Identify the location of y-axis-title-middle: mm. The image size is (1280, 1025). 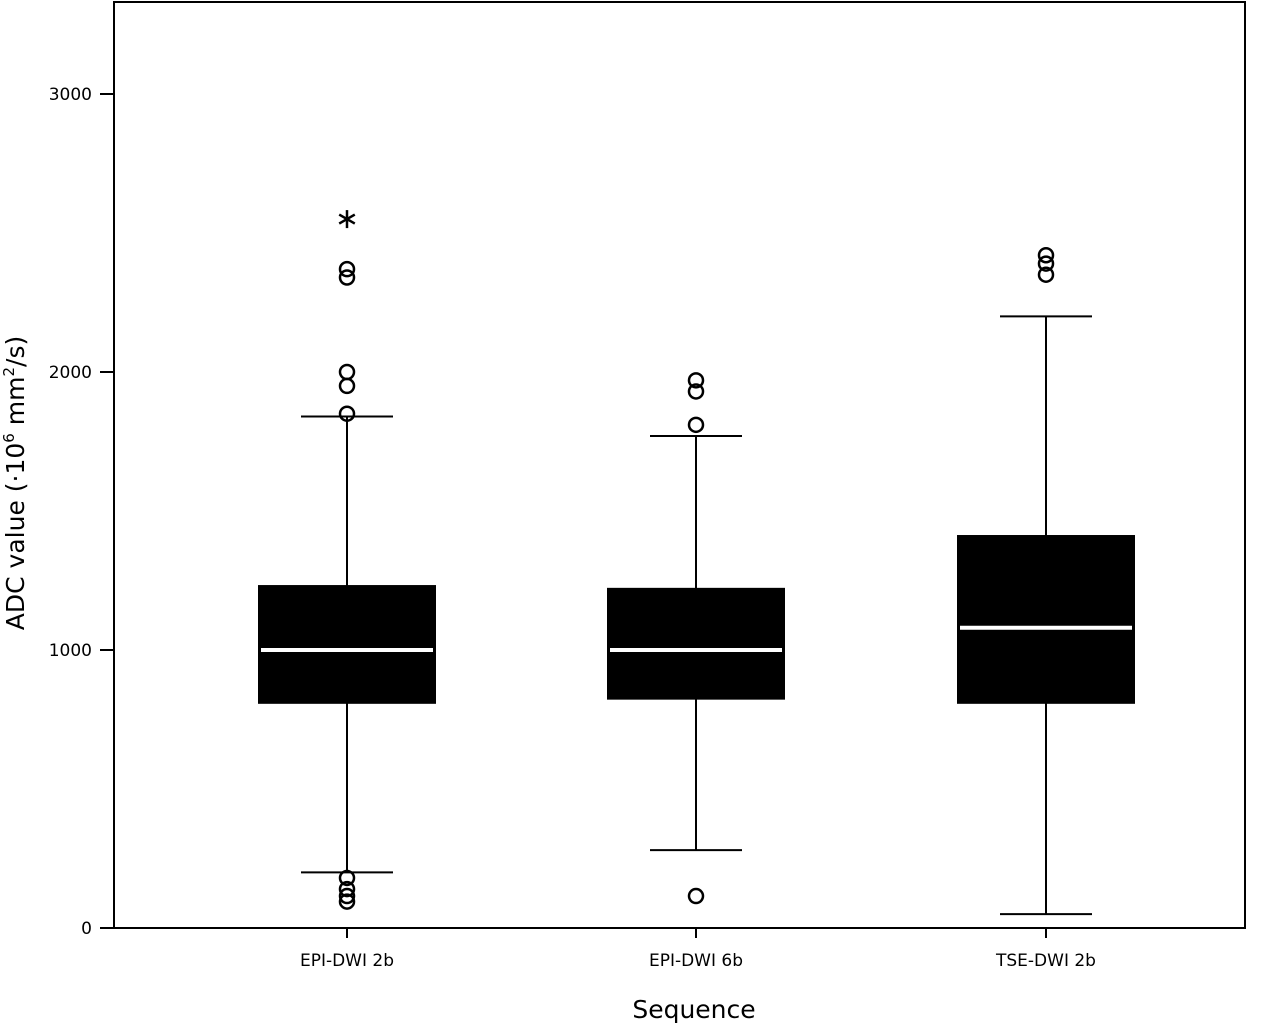
(15, 405).